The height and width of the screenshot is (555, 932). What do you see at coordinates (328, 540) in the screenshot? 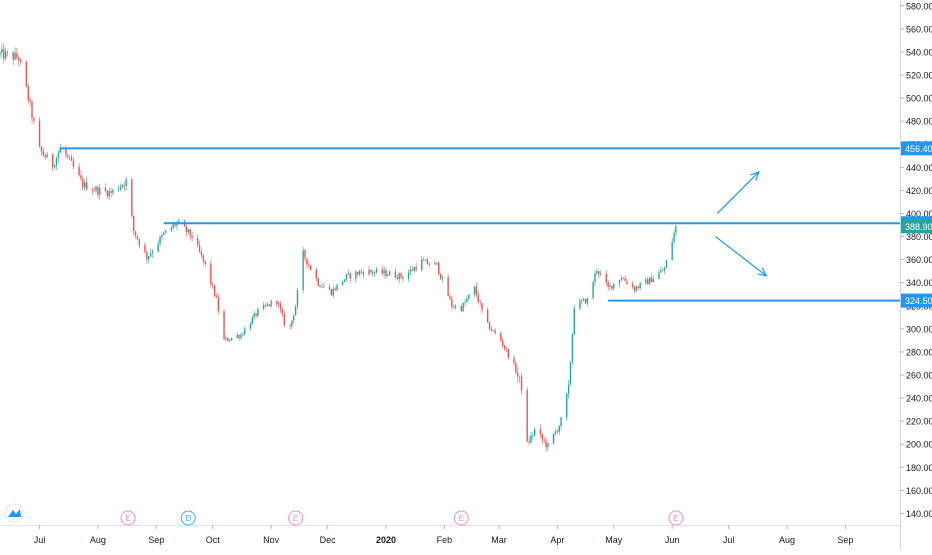
I see `x-tick-label: Dec` at bounding box center [328, 540].